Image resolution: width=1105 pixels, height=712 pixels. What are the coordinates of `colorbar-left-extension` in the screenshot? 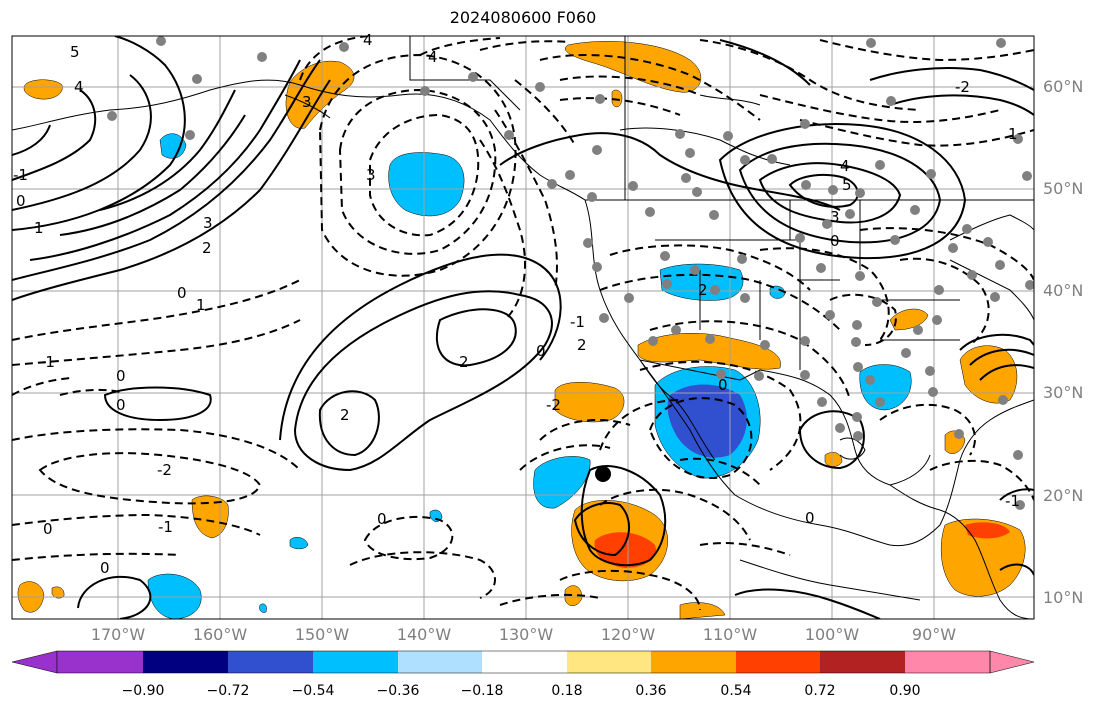 It's located at (34, 662).